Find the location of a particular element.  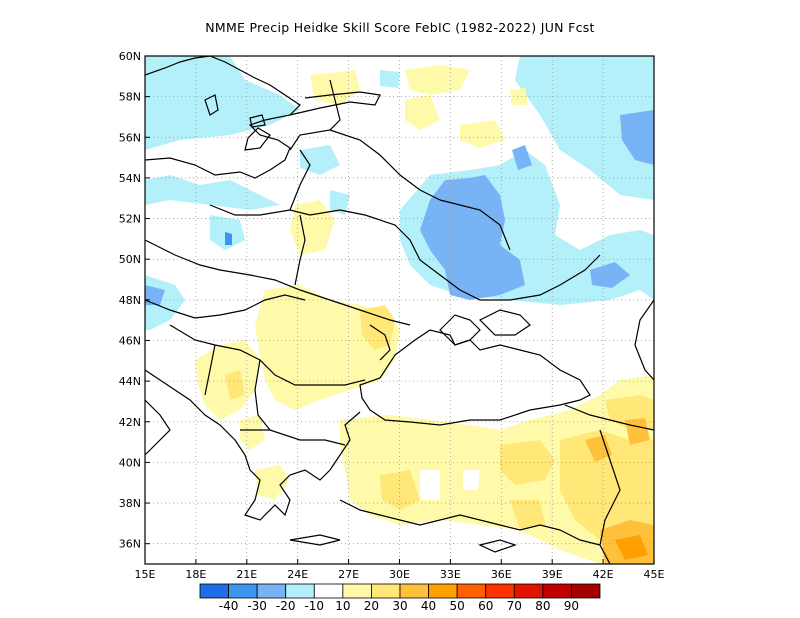

gulf-of-riga-coast is located at coordinates (257, 139).